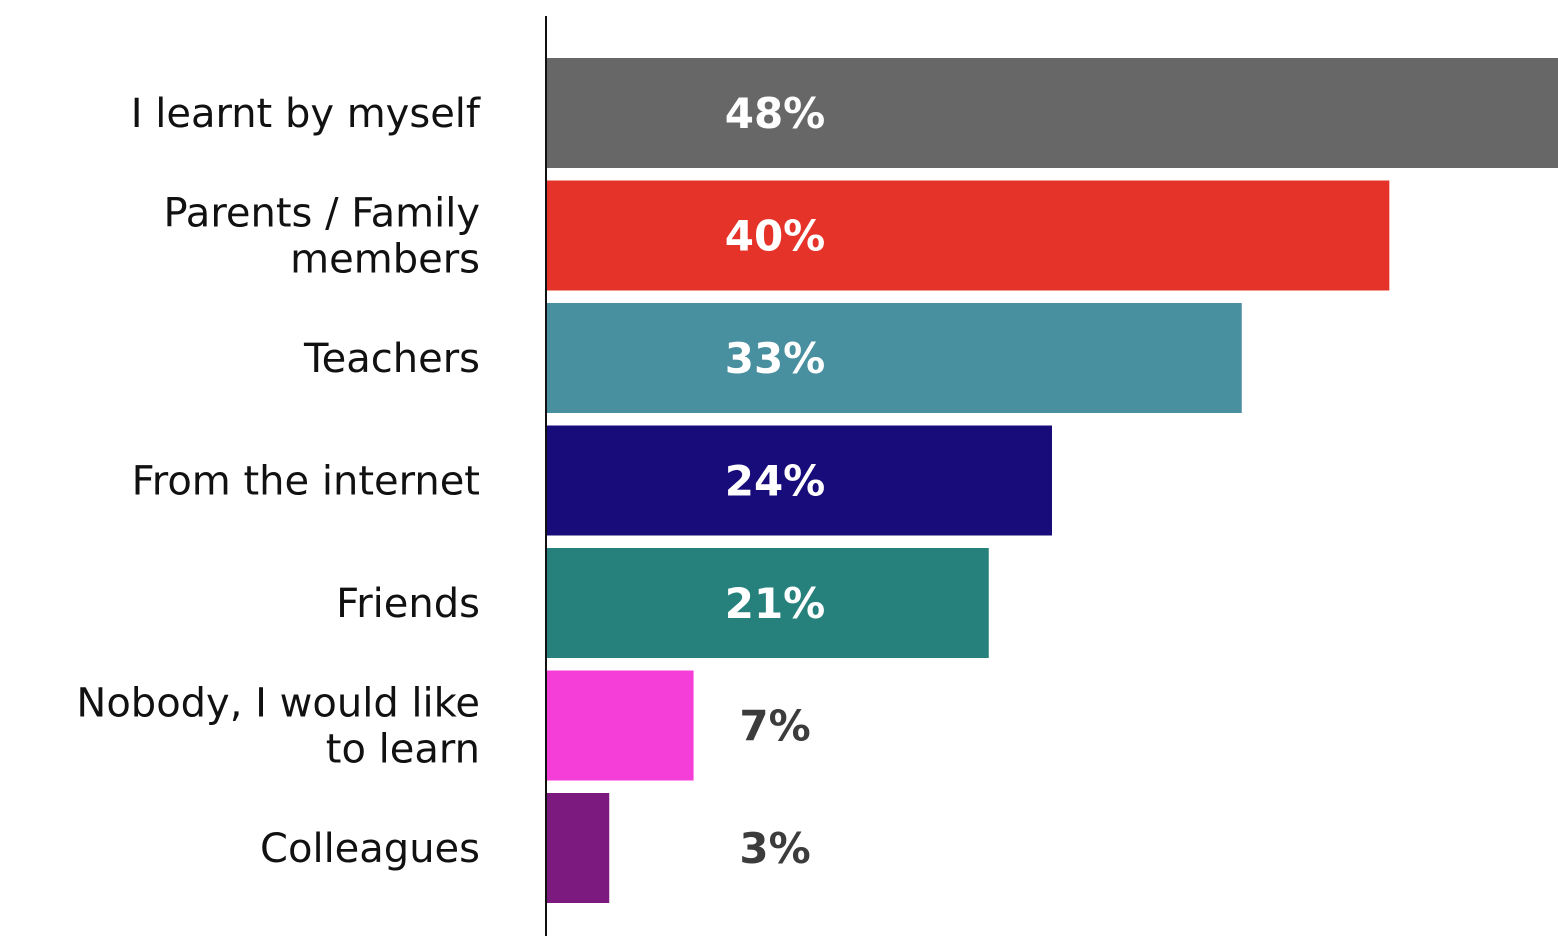 The image size is (1558, 936). What do you see at coordinates (775, 358) in the screenshot?
I see `value-label-3: 33%` at bounding box center [775, 358].